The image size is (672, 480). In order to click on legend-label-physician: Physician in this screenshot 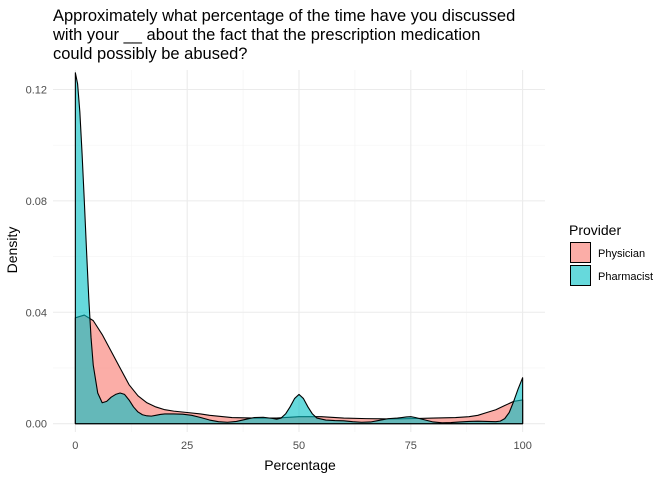, I will do `click(621, 254)`.